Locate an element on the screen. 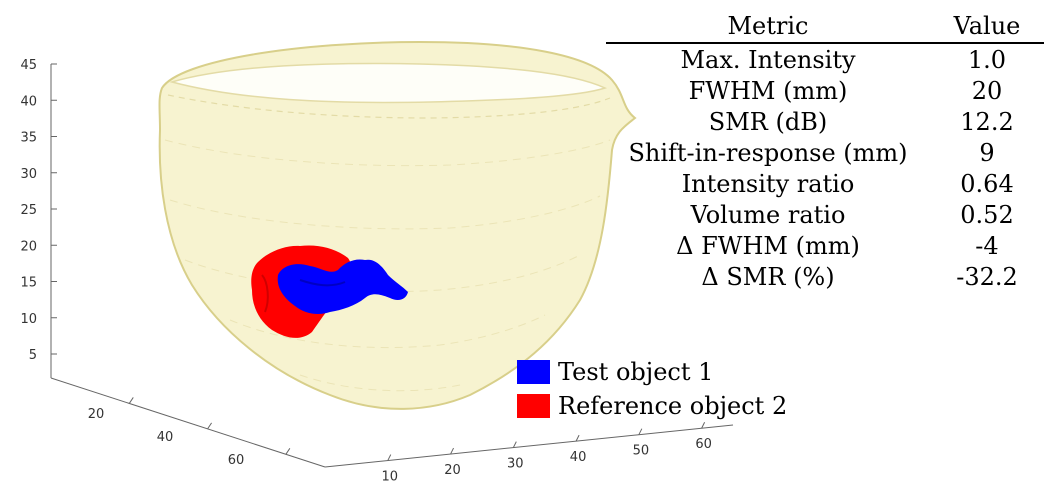 Image resolution: width=1045 pixels, height=490 pixels. y-axis-ticks: 20 40 60 is located at coordinates (189, 432).